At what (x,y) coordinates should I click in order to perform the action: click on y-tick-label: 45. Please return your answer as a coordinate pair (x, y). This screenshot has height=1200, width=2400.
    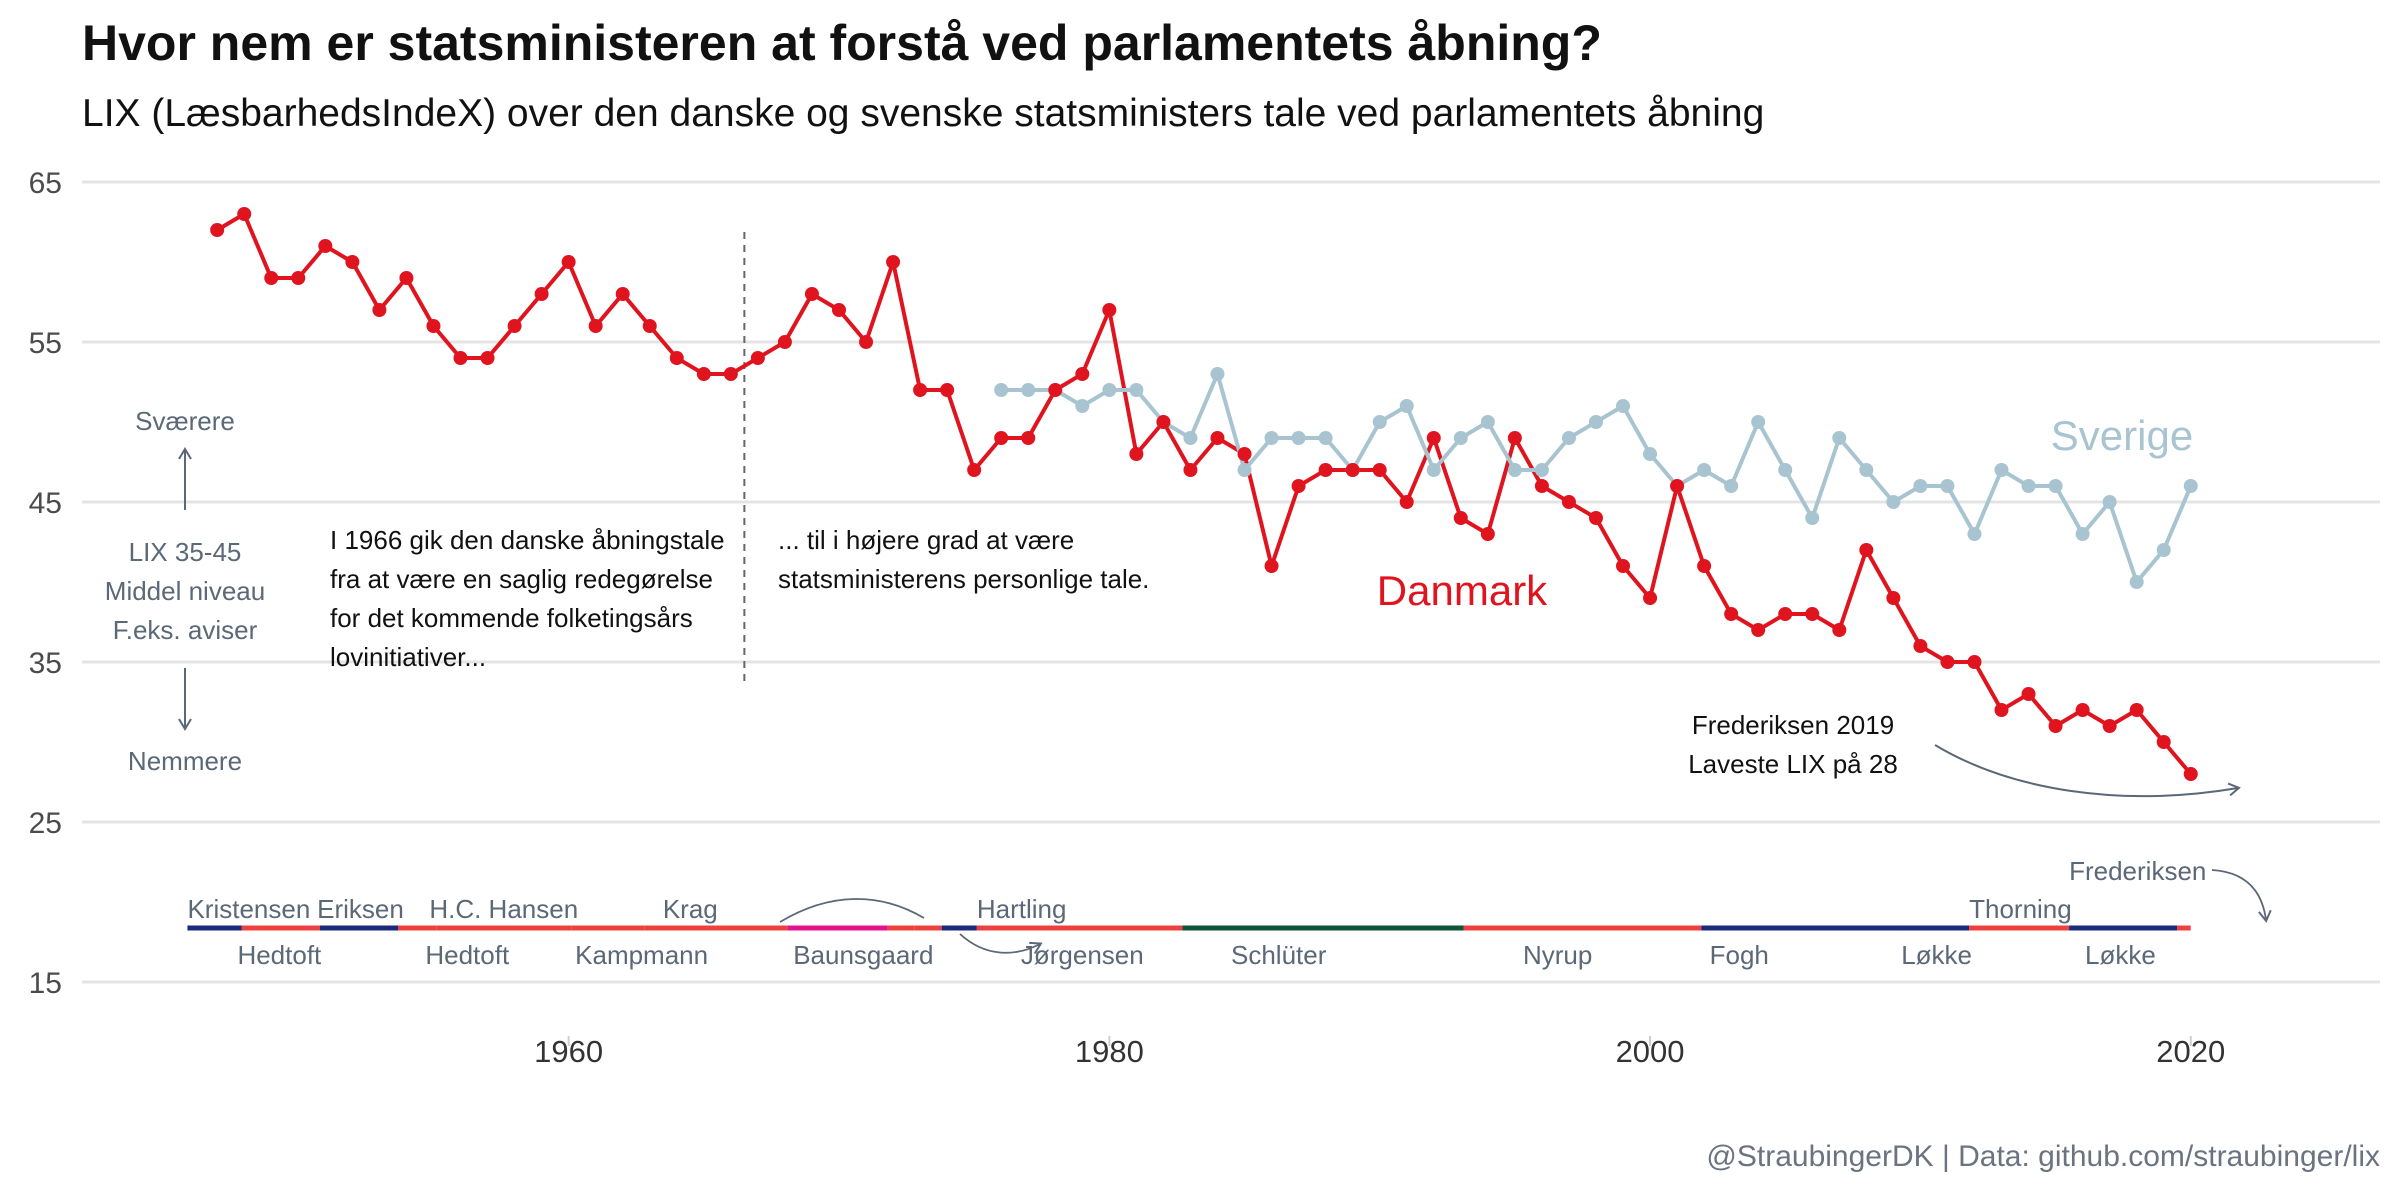
    Looking at the image, I should click on (45, 503).